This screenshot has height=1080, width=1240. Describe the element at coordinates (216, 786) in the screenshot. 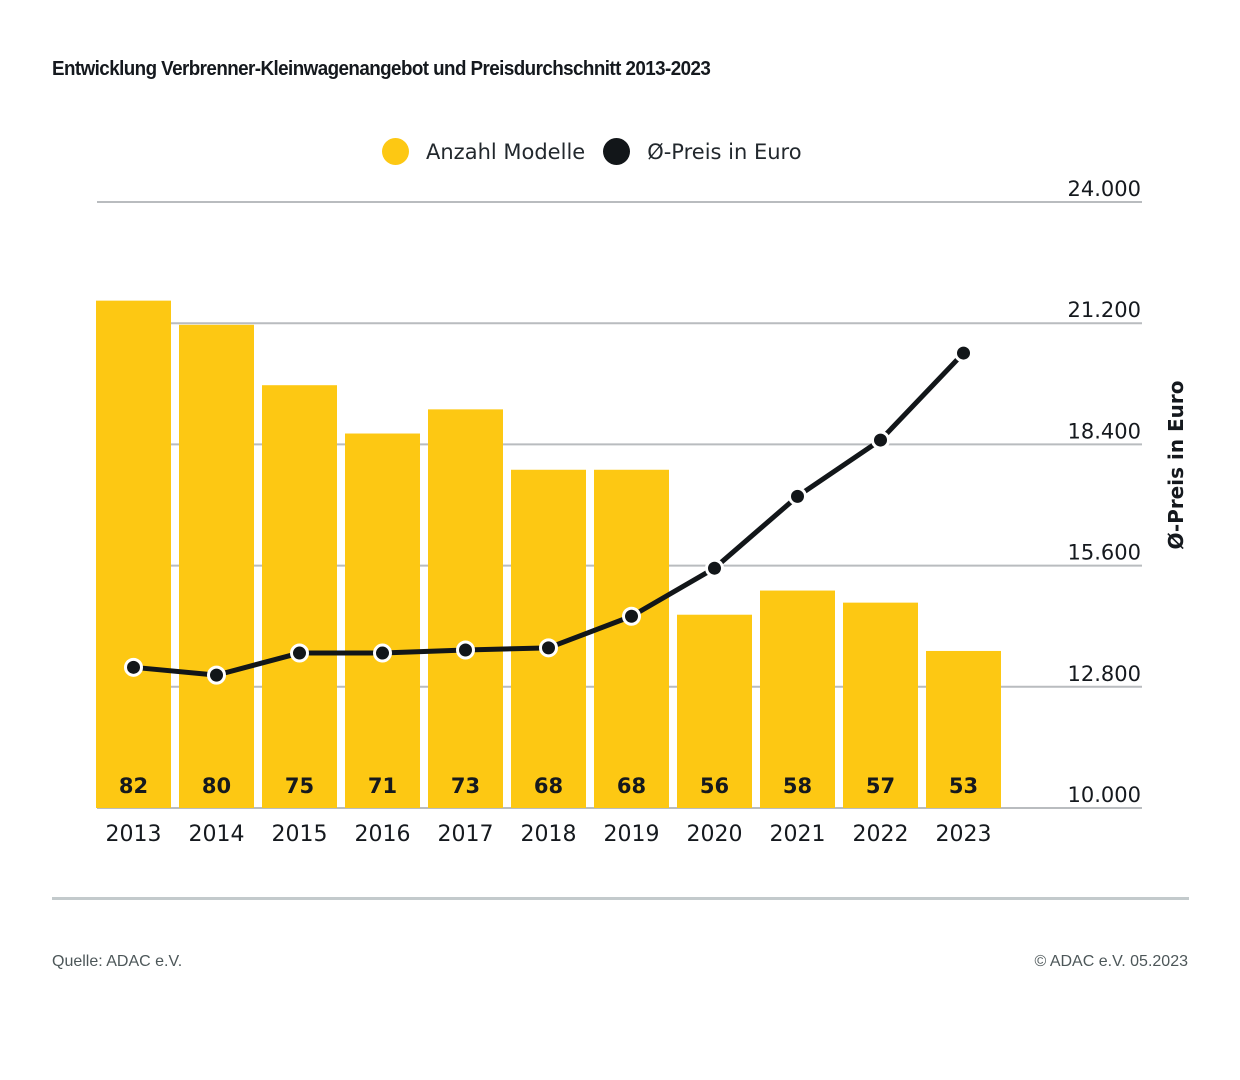

I see `bar-data-label: 80` at that location.